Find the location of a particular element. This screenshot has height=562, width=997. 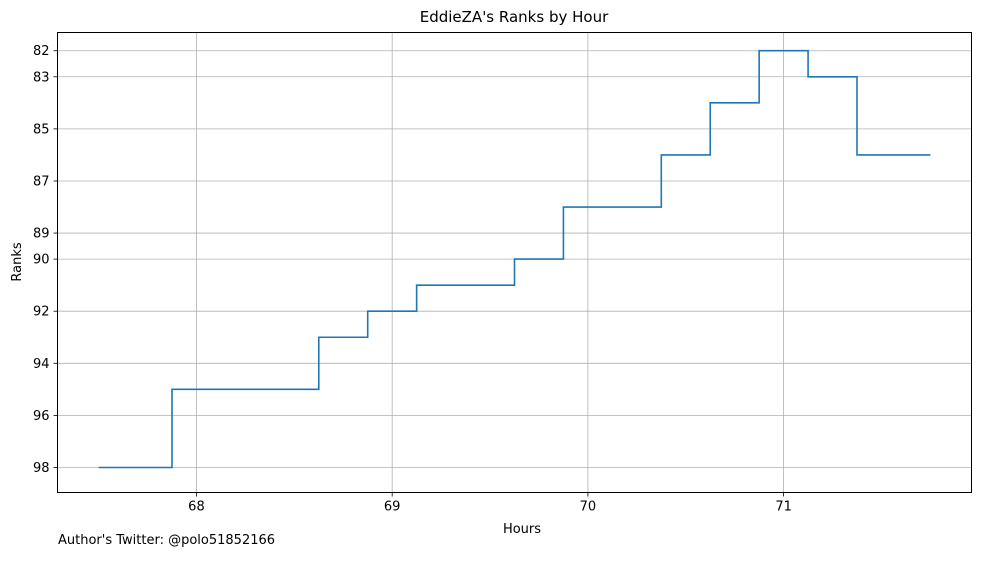

y-axis-label: Ranks is located at coordinates (17, 261).